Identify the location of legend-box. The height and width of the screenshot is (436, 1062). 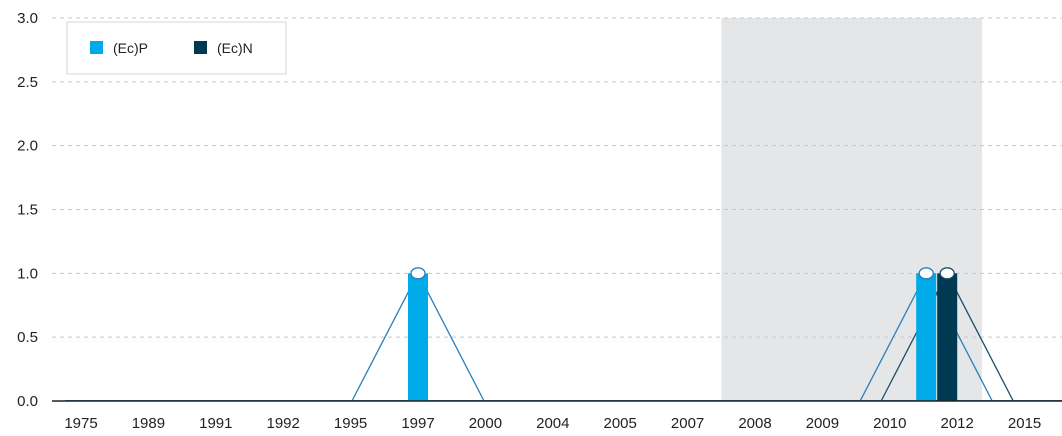
(176, 48).